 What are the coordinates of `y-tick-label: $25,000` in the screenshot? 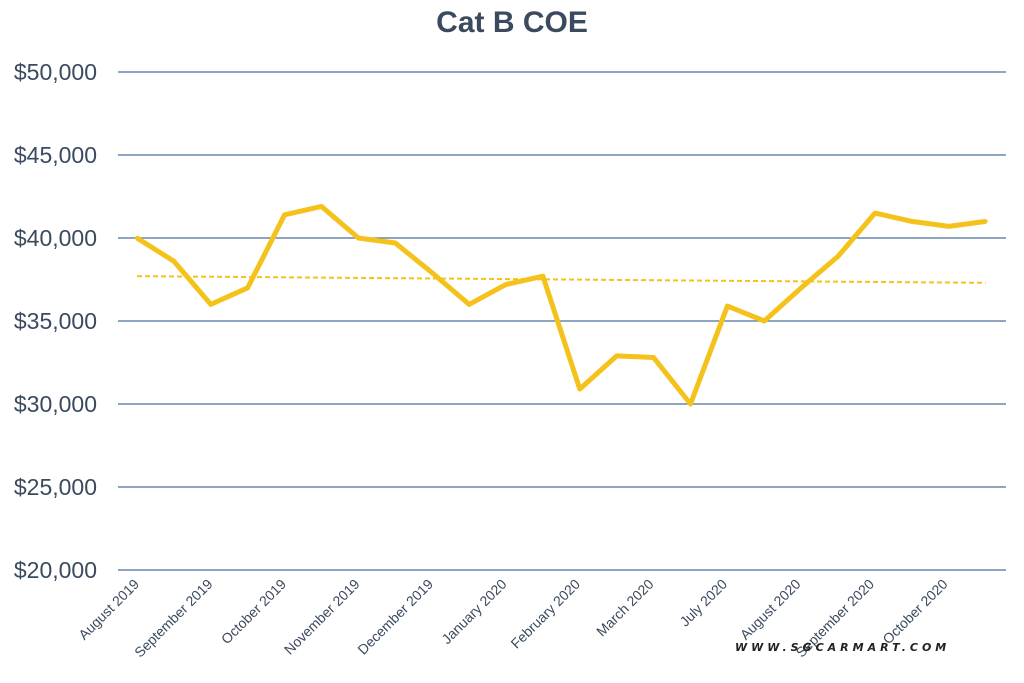 It's located at (55, 487).